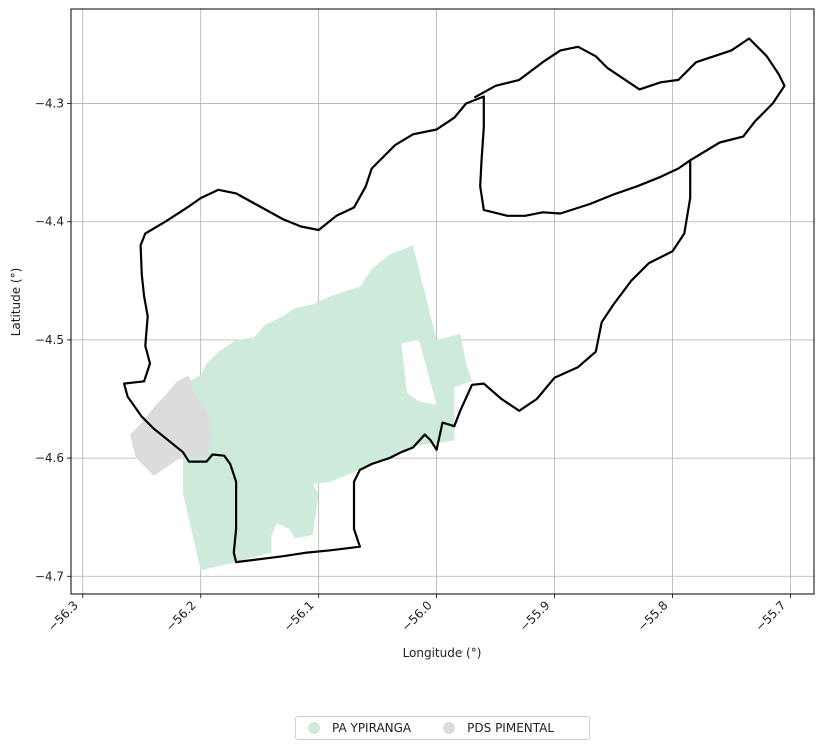 The image size is (824, 751). I want to click on x-tick-label: −56.0, so click(417, 616).